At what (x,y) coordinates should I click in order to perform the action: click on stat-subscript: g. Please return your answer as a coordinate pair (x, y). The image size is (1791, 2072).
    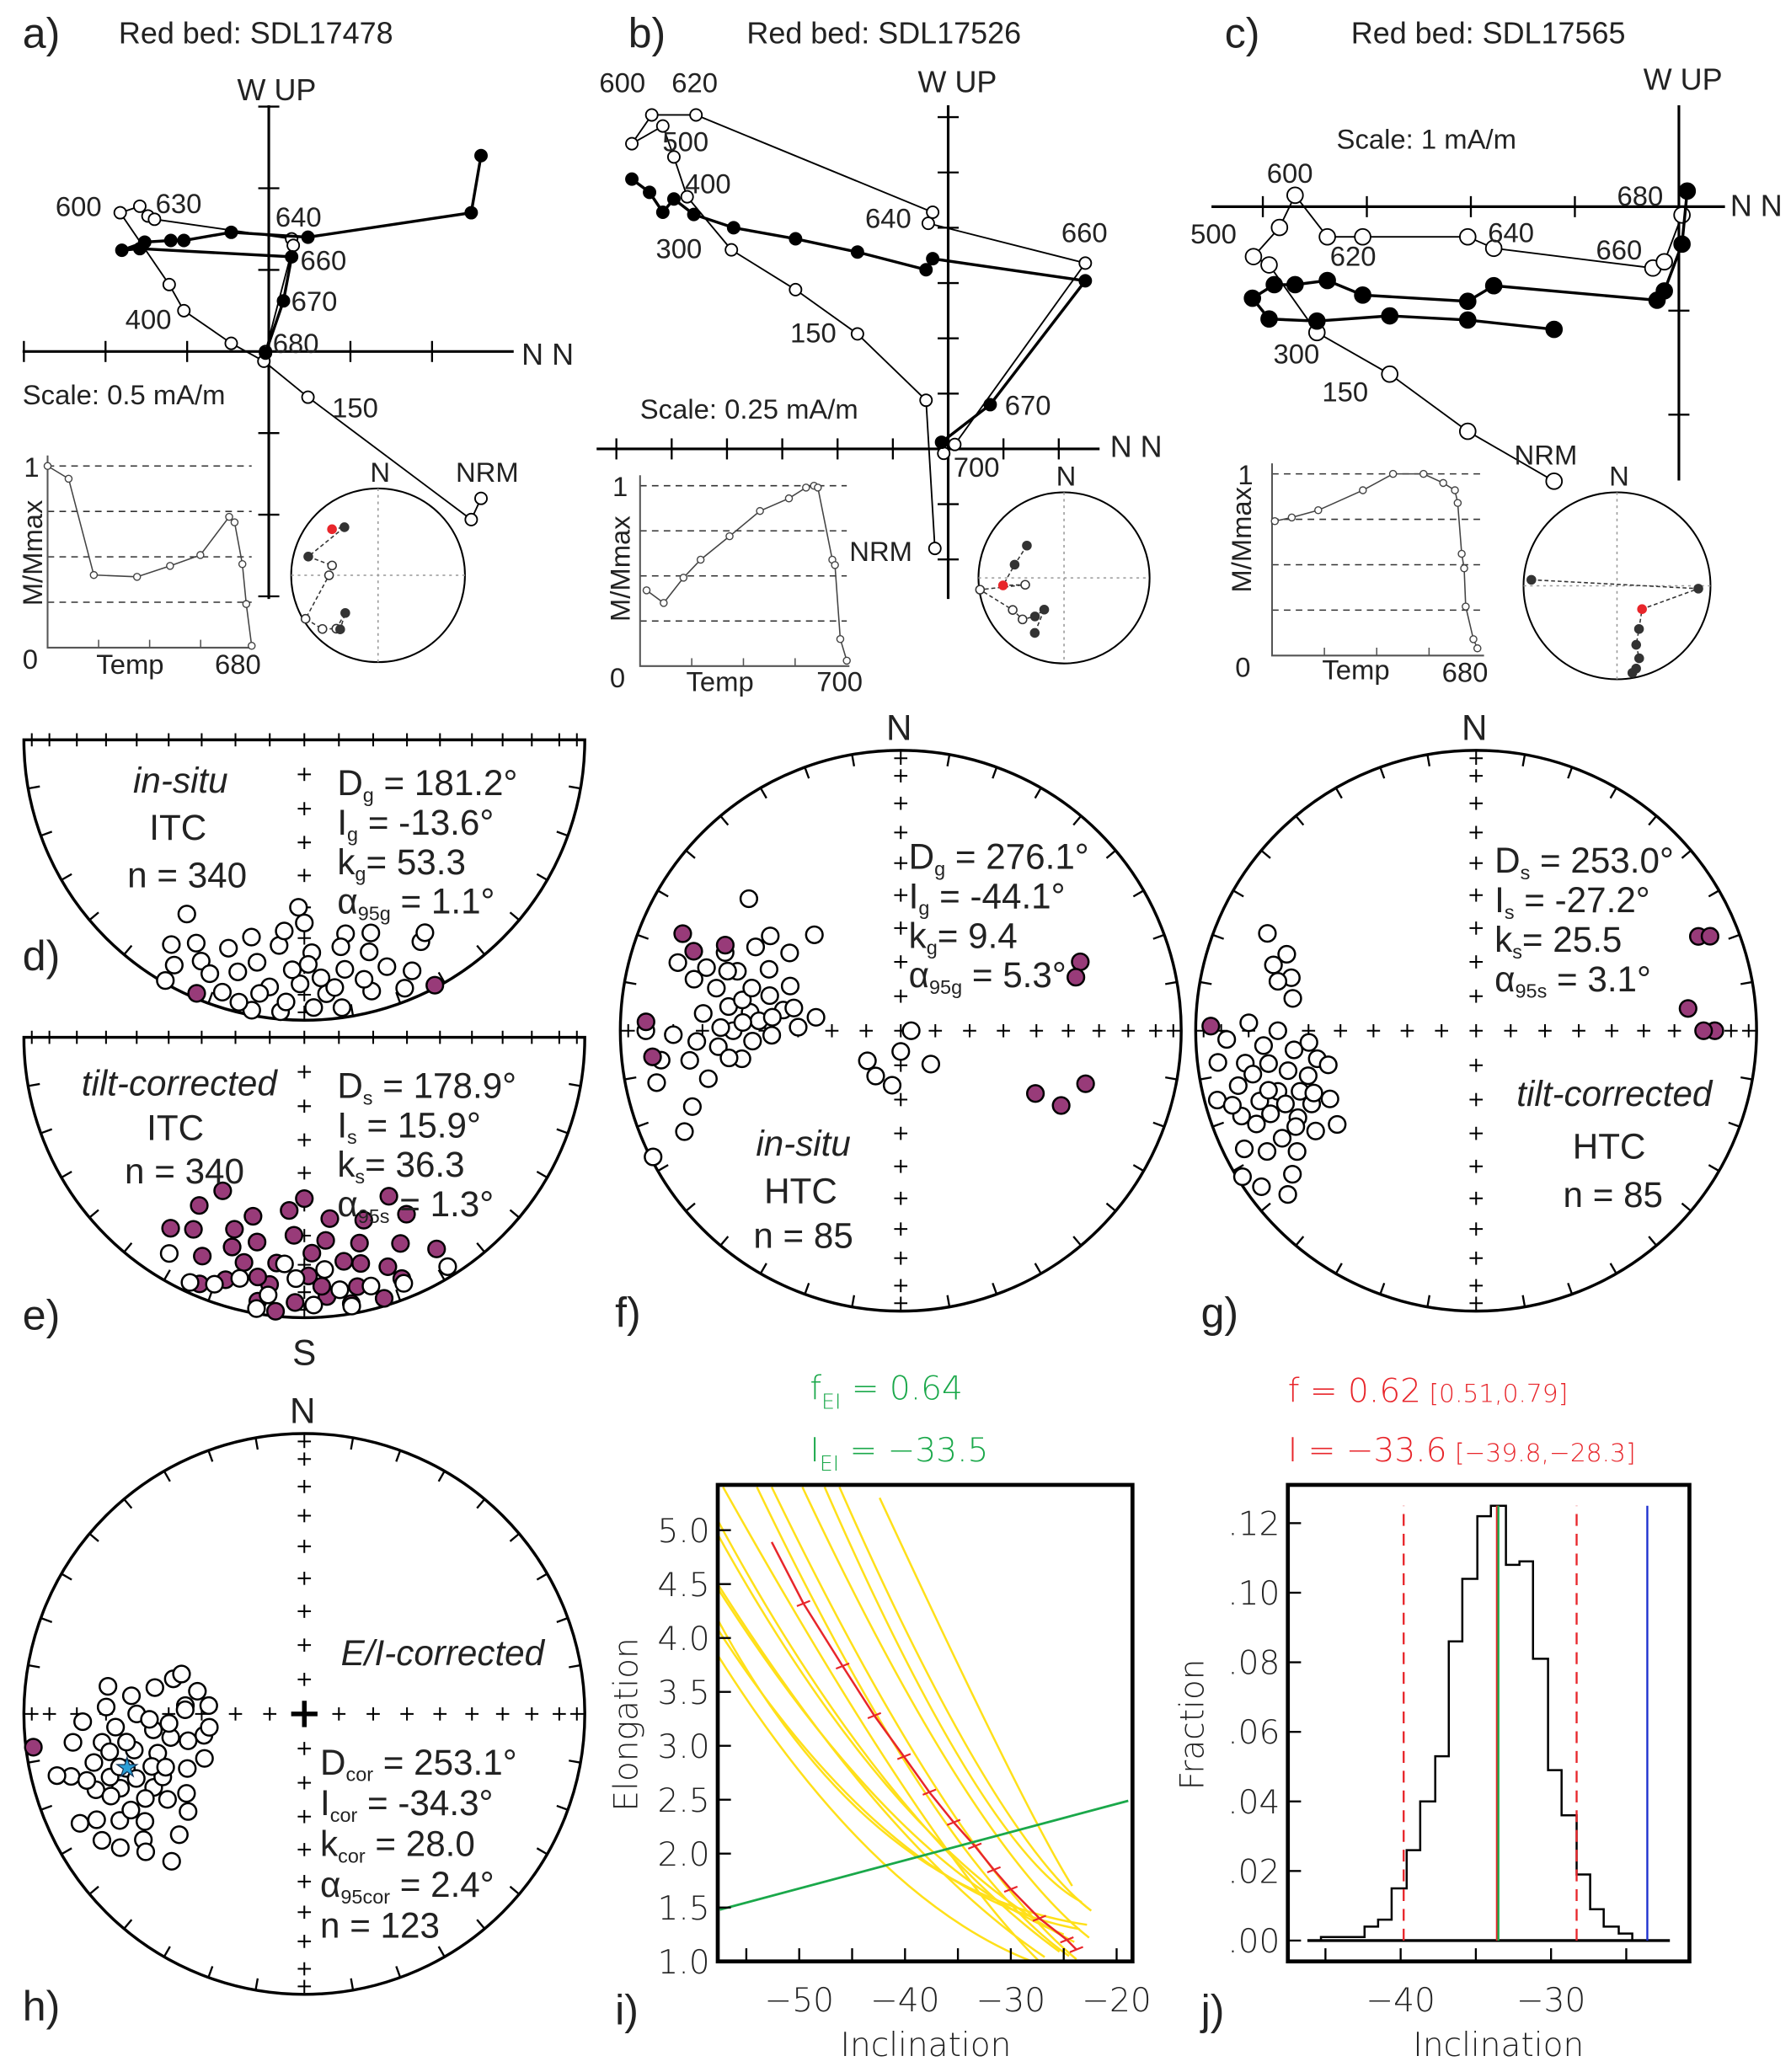
    Looking at the image, I should click on (939, 868).